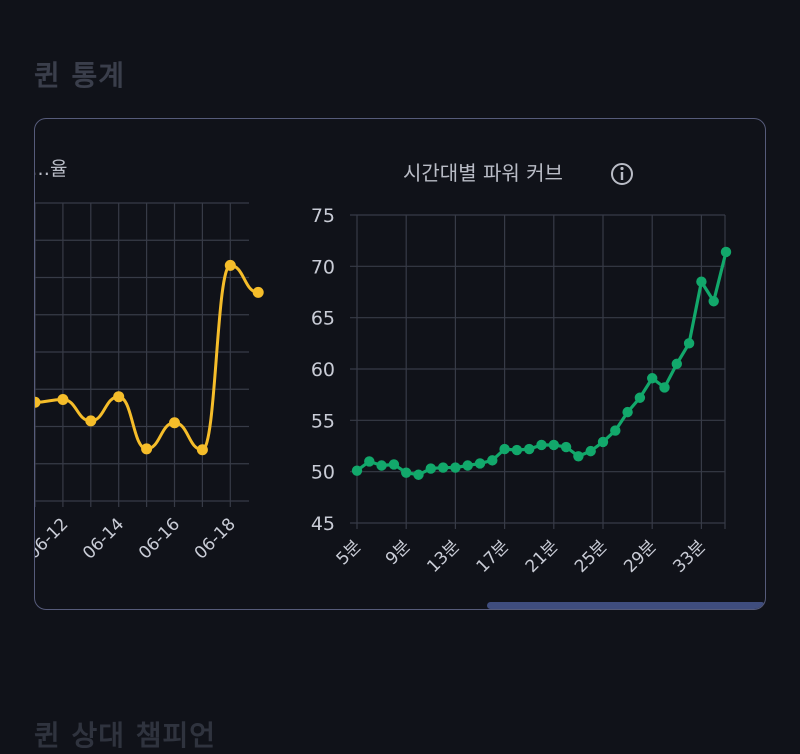  Describe the element at coordinates (626, 605) in the screenshot. I see `carousel-scrollbar-thumb` at that location.